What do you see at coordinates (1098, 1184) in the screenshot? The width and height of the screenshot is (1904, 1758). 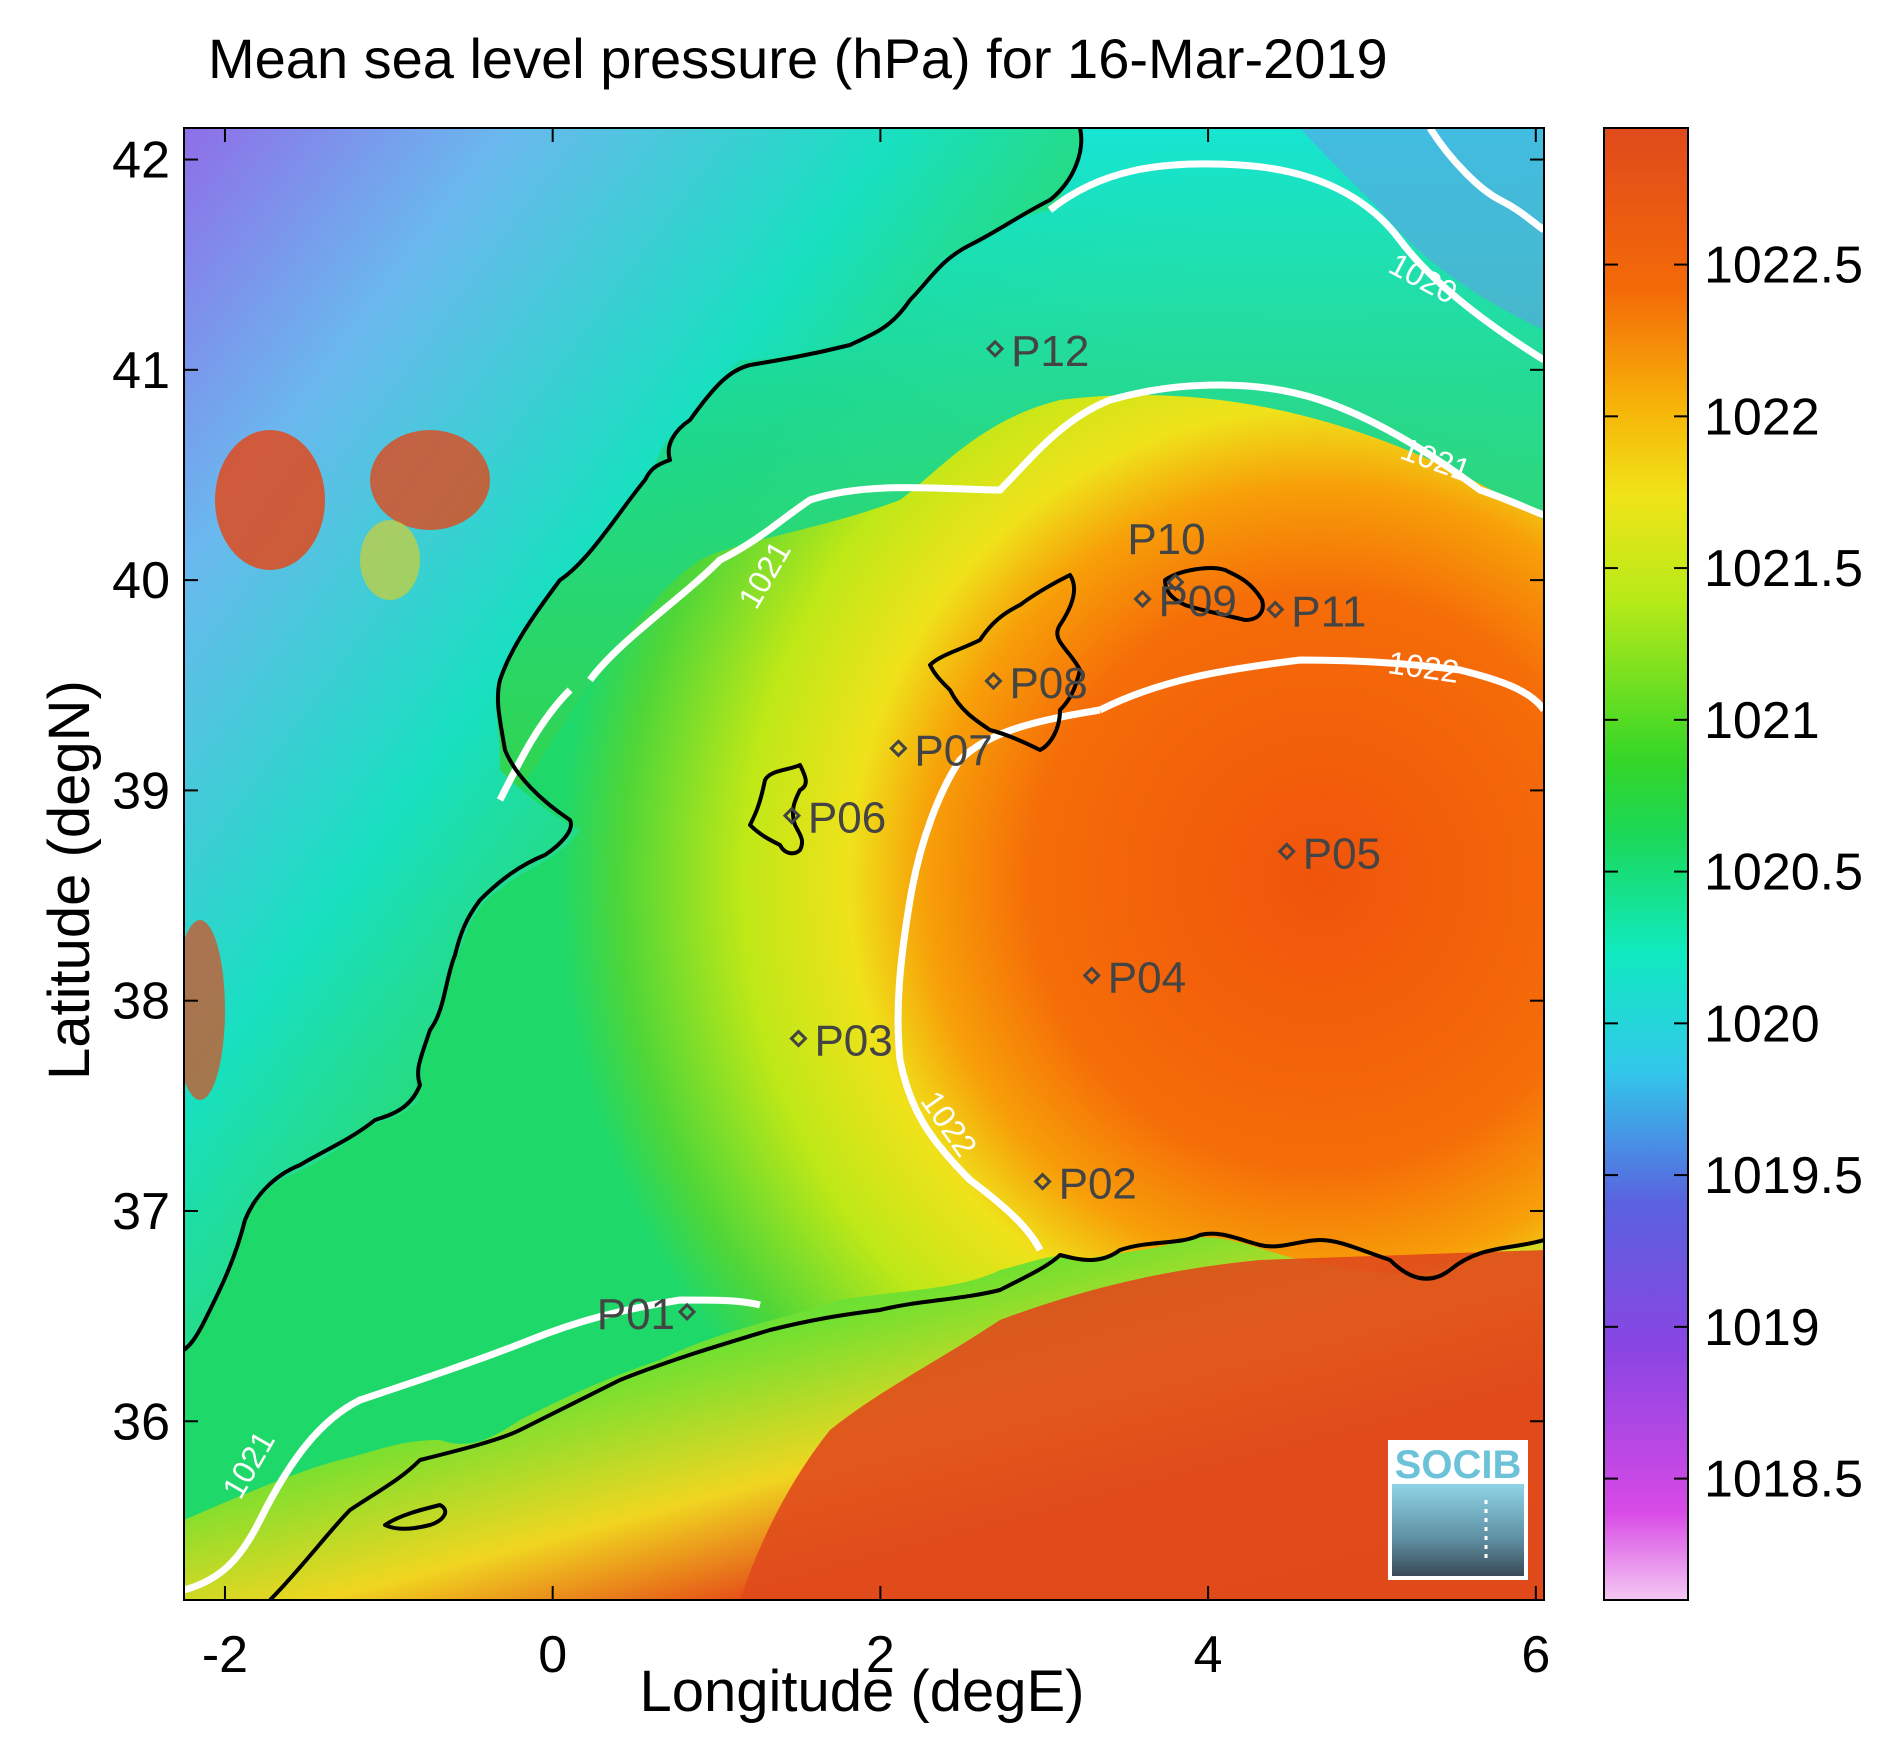 I see `station-label: P02` at bounding box center [1098, 1184].